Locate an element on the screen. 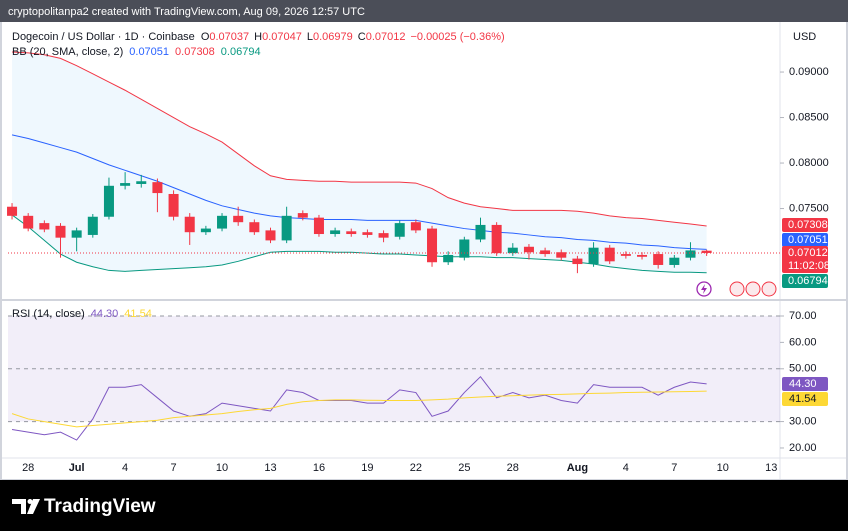 The image size is (848, 531). y-tick-label: 0.09000 is located at coordinates (809, 72).